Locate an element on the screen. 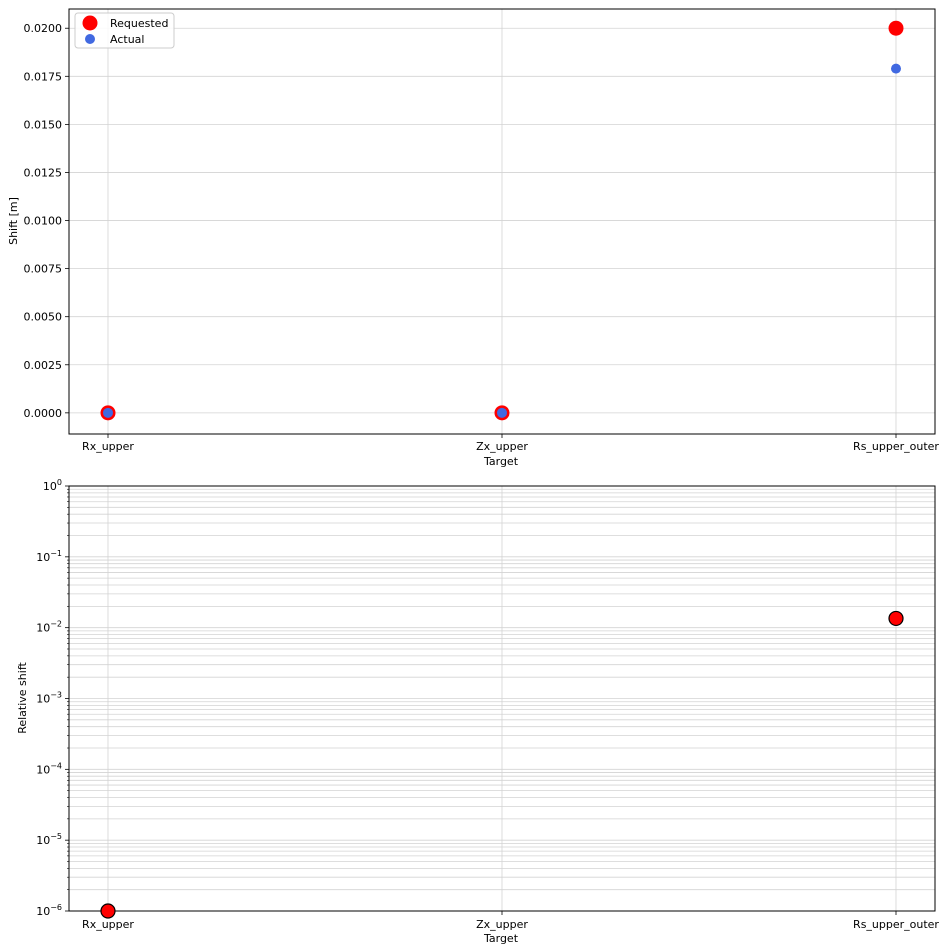 This screenshot has height=952, width=946. y-tick-label: 10⁻⁵ is located at coordinates (49, 839).